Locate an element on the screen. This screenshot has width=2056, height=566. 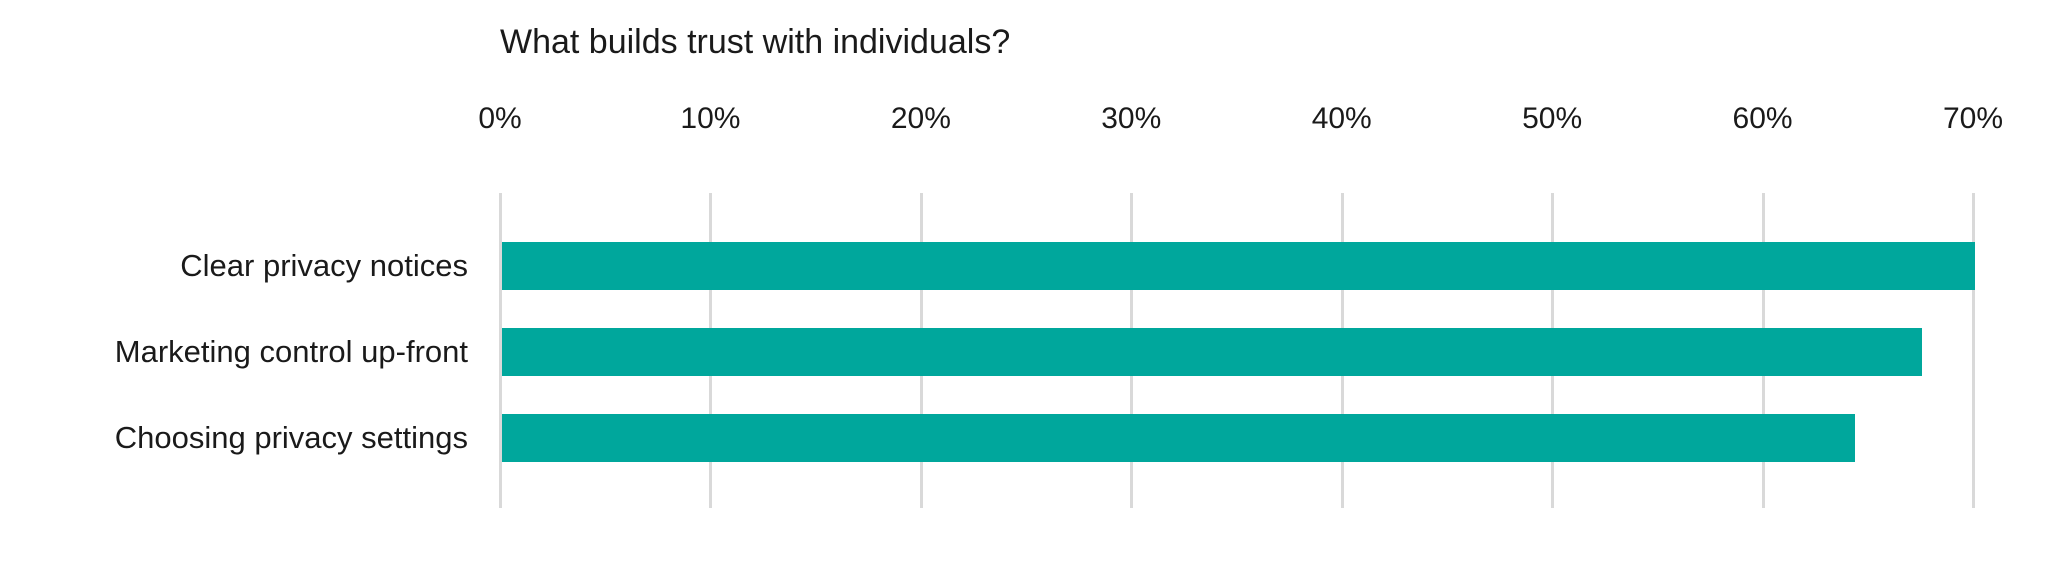
x-axis: 0% 10% 20% 30% 40% 50% 60% 70% is located at coordinates (1028, 120).